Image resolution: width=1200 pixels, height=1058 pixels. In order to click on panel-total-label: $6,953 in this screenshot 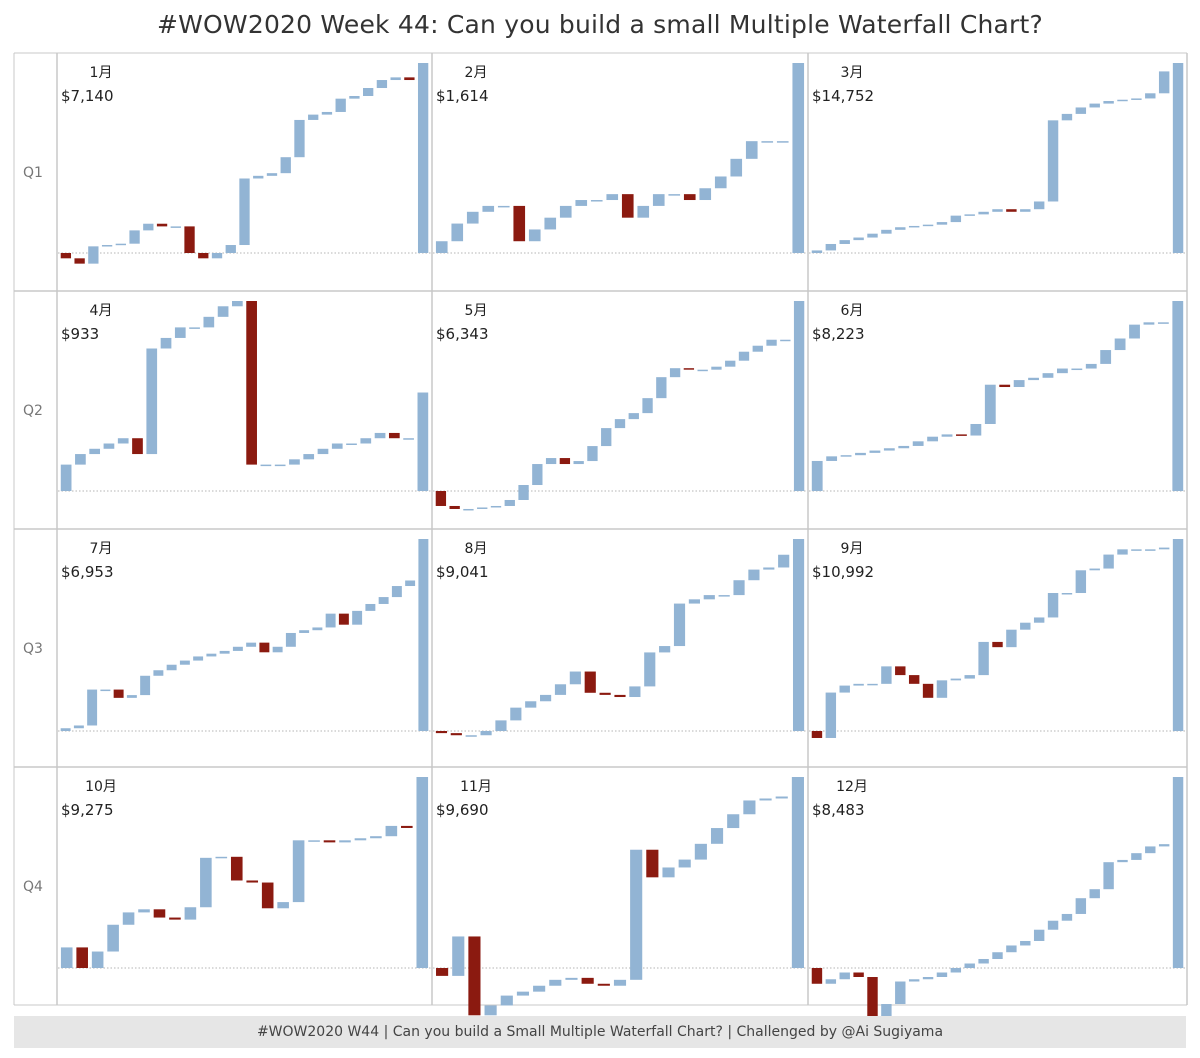, I will do `click(87, 572)`.